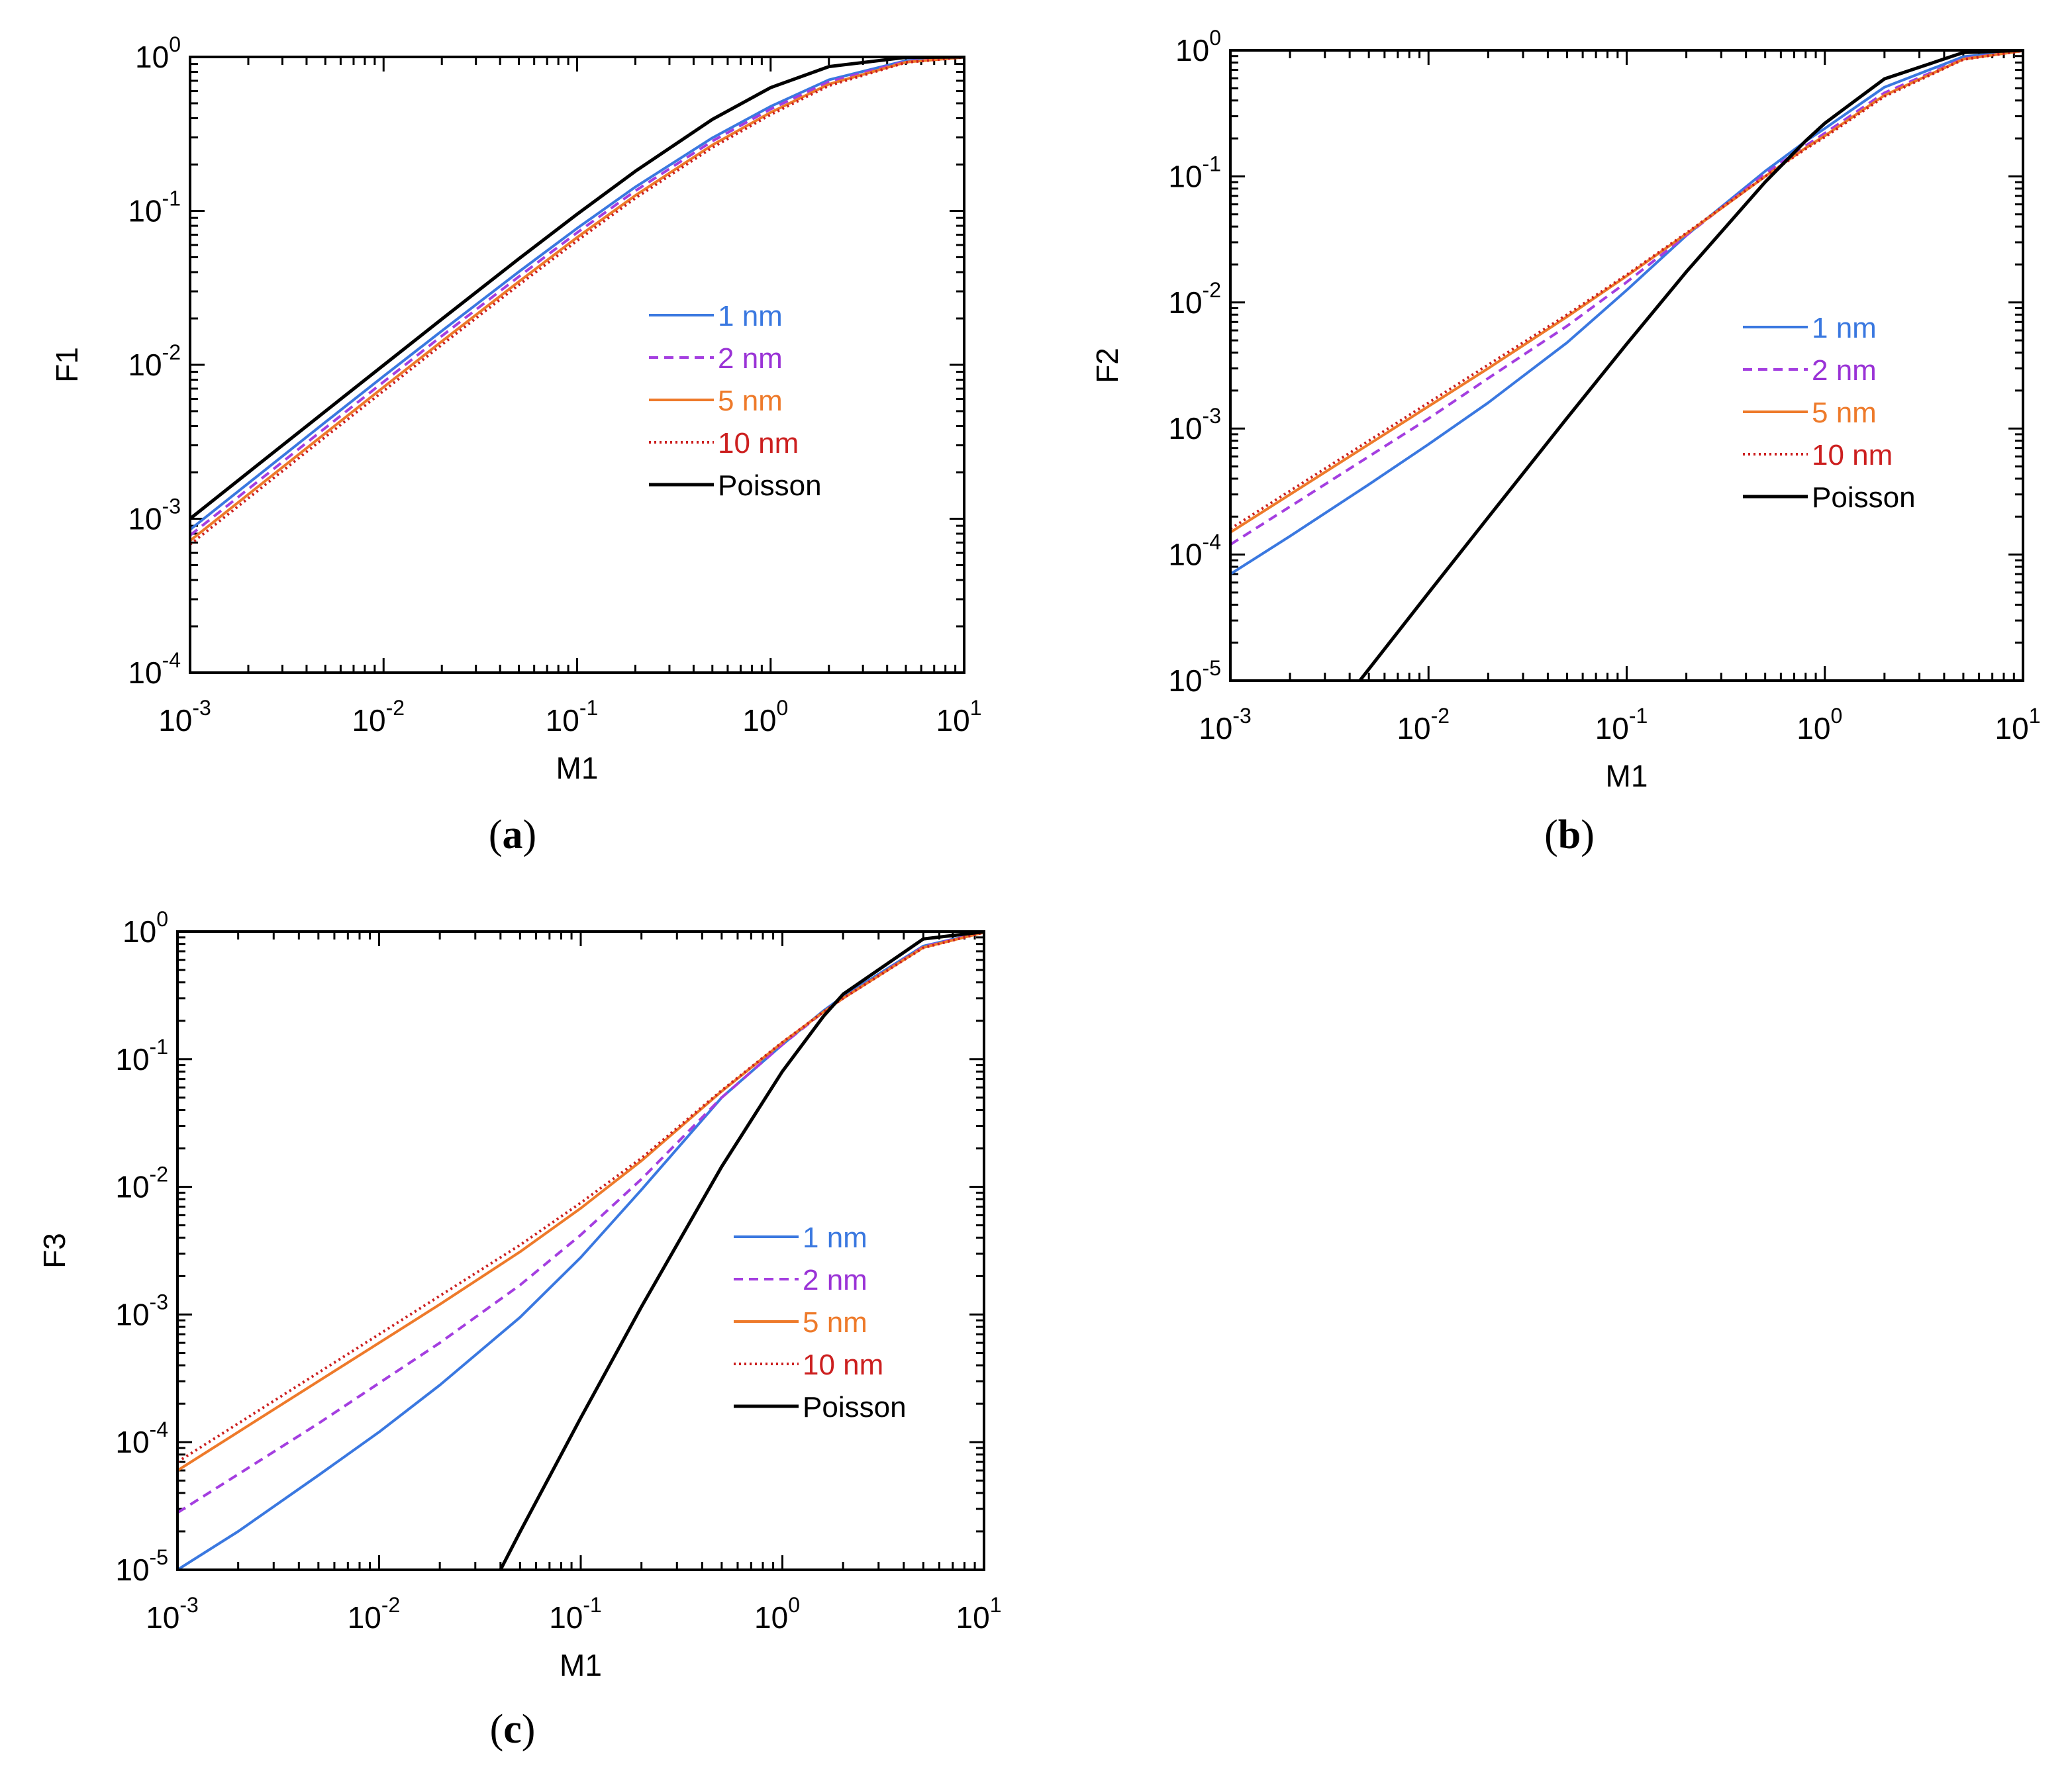 The image size is (2072, 1783). Describe the element at coordinates (159, 1557) in the screenshot. I see `y-tick-label-exponent: -5` at that location.